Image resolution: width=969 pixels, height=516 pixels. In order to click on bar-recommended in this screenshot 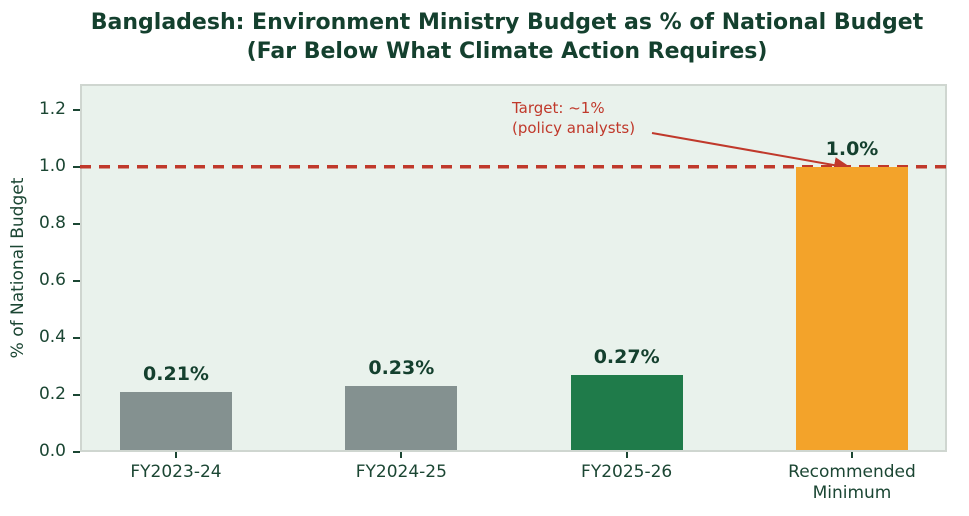, I will do `click(851, 308)`.